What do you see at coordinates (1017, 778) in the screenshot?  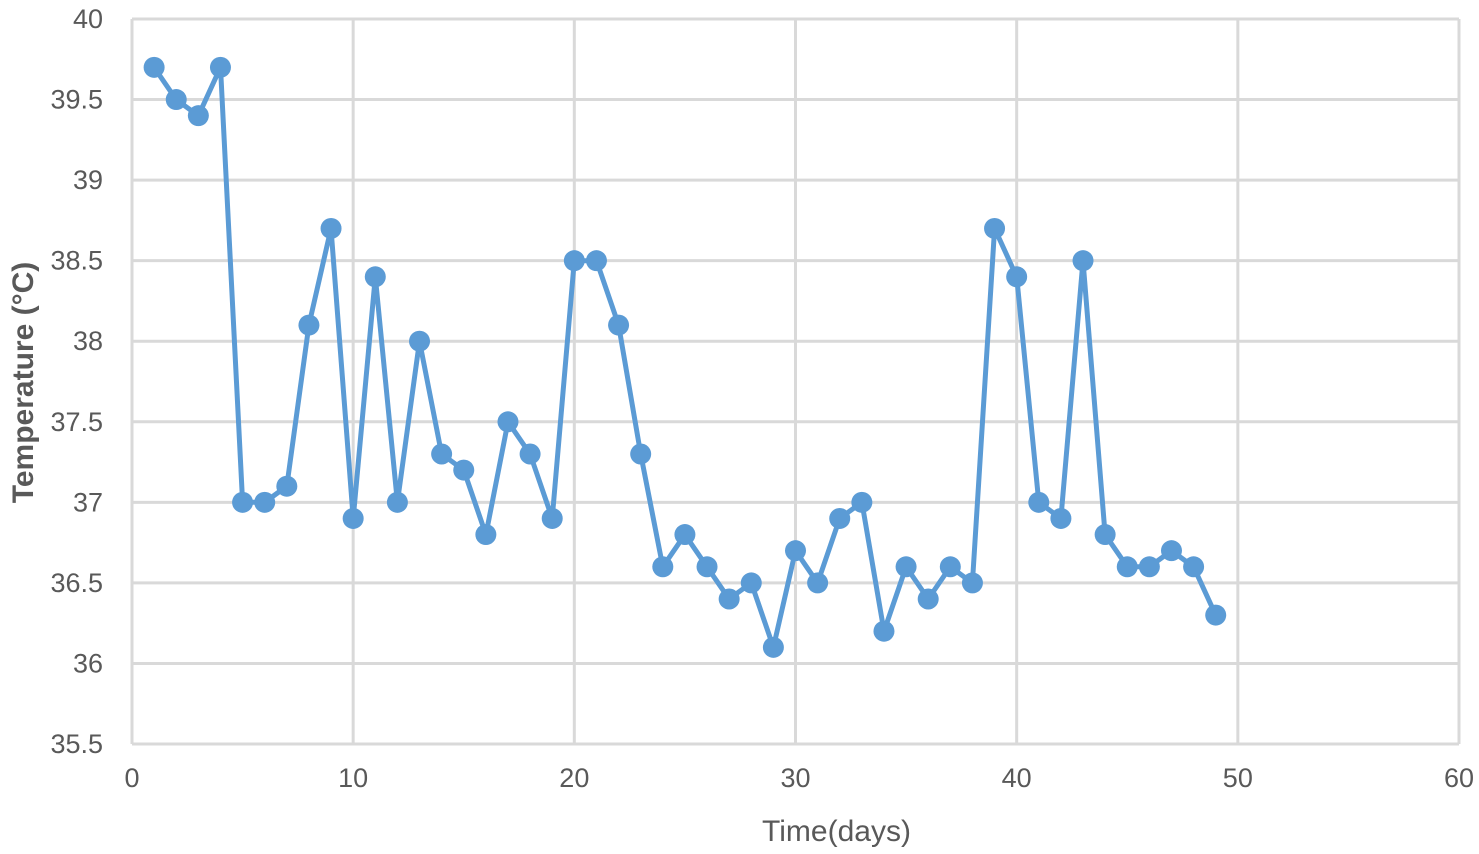 I see `x-tick-label: 40` at bounding box center [1017, 778].